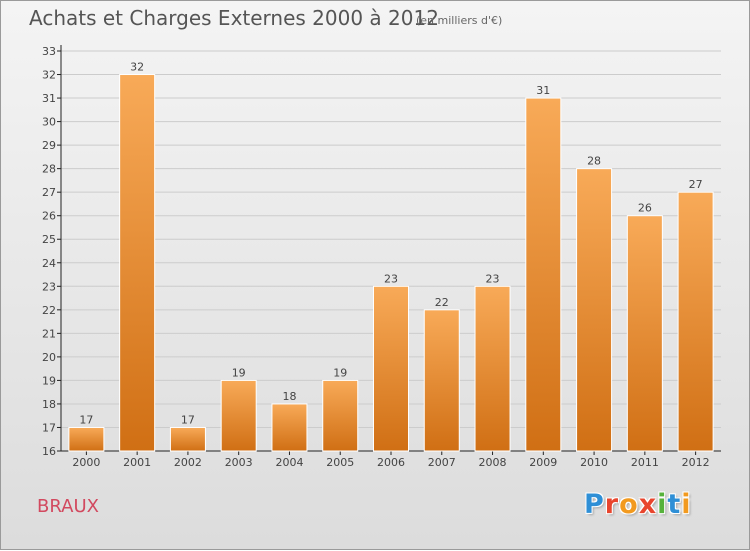 The height and width of the screenshot is (551, 750). Describe the element at coordinates (543, 90) in the screenshot. I see `value-label-2009: 31` at that location.